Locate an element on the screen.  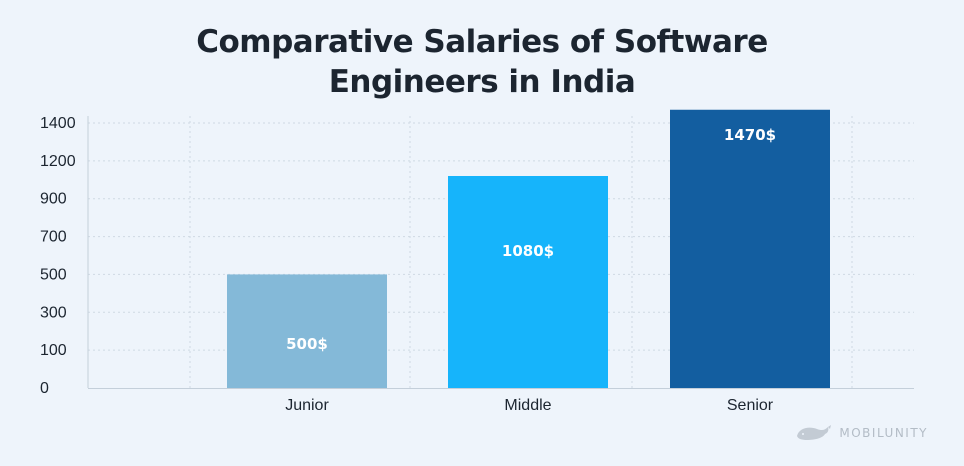
chart-title-line-2: Engineers in India is located at coordinates (482, 82).